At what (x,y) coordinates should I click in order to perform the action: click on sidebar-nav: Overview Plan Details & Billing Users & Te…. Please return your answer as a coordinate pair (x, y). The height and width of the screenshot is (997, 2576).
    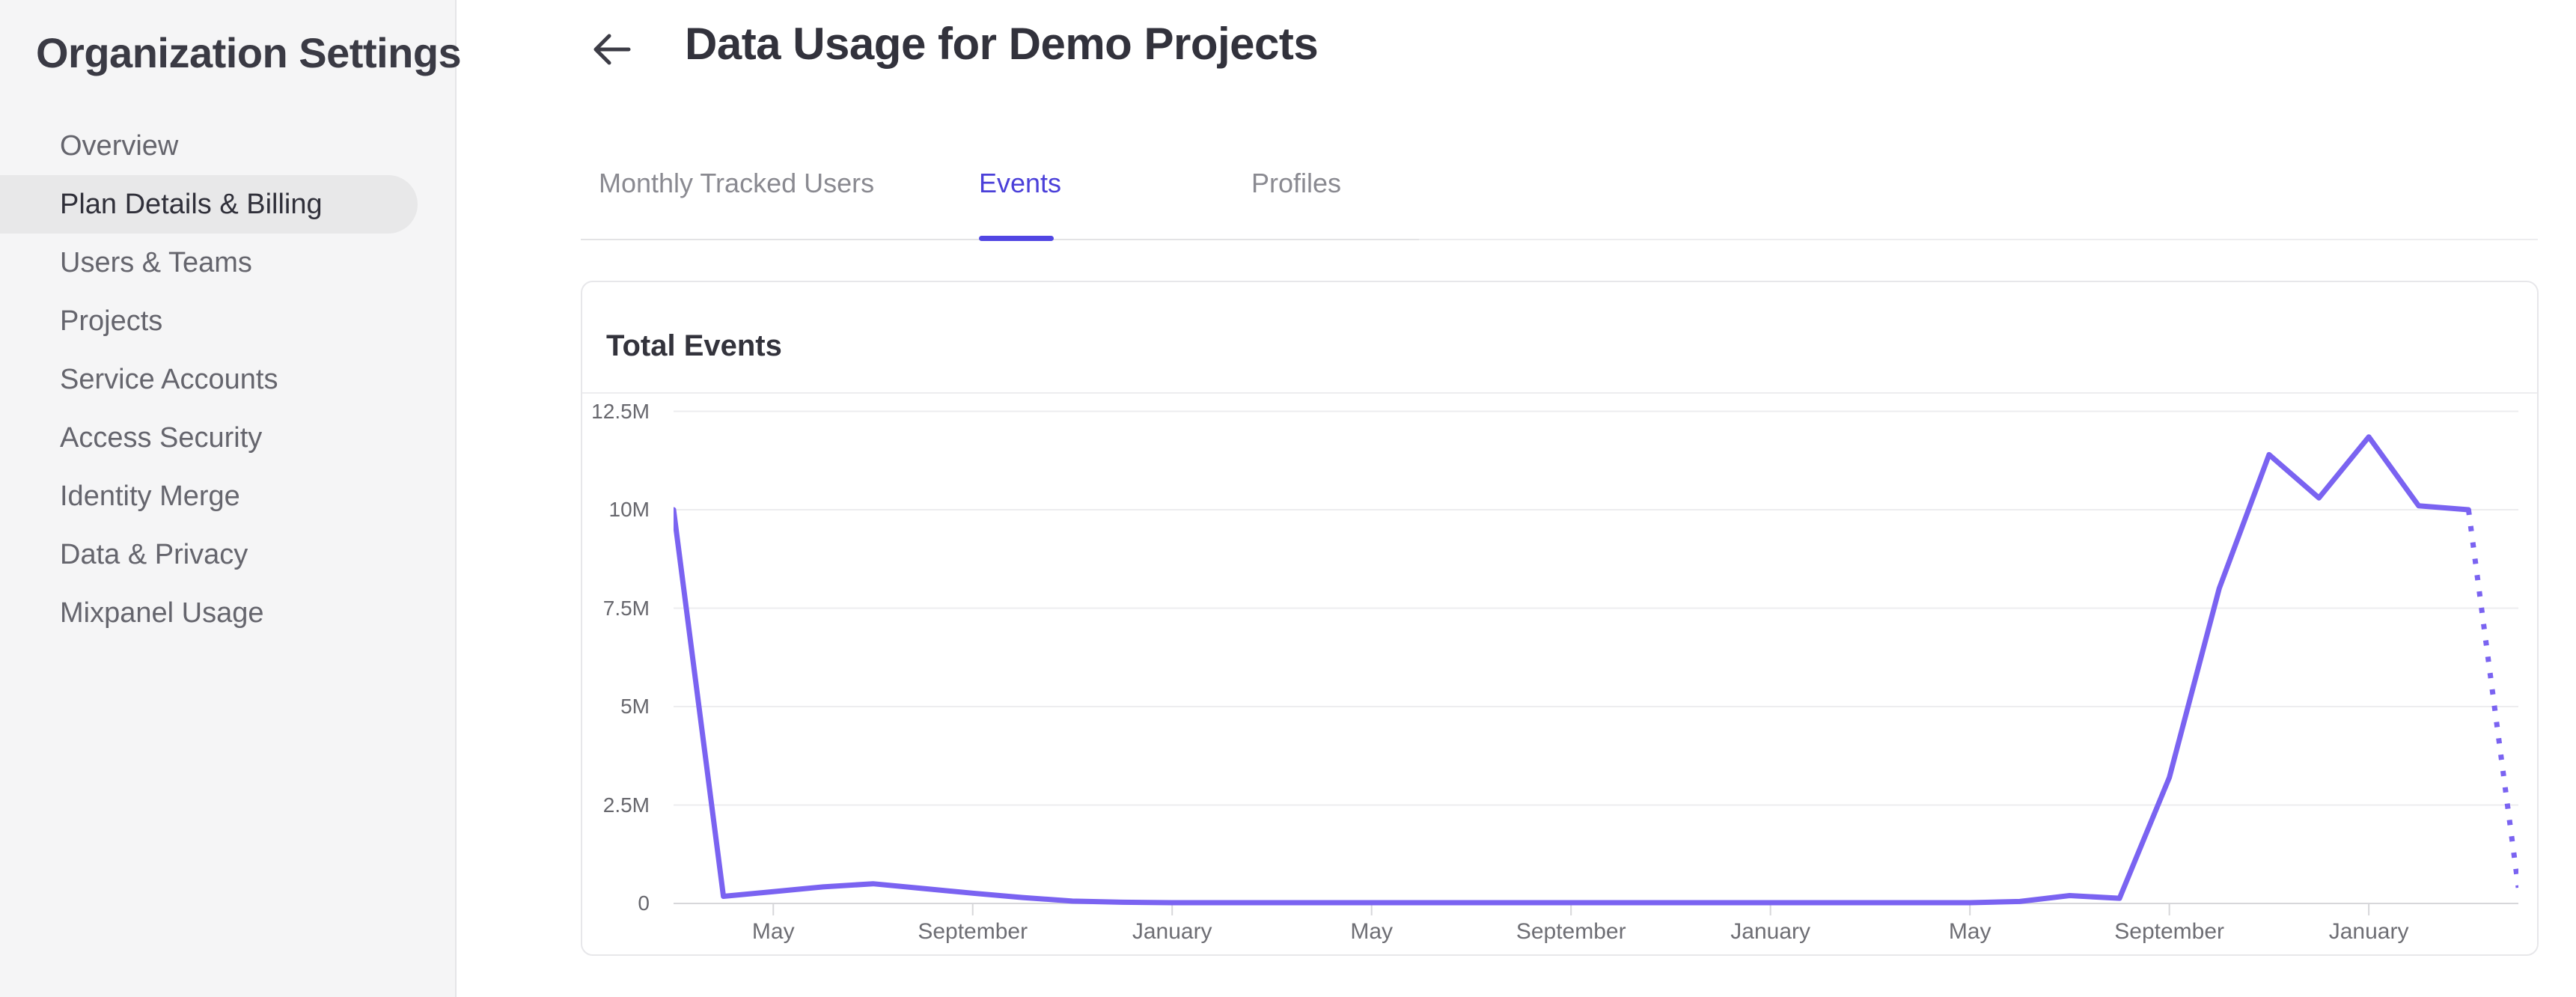
    Looking at the image, I should click on (228, 379).